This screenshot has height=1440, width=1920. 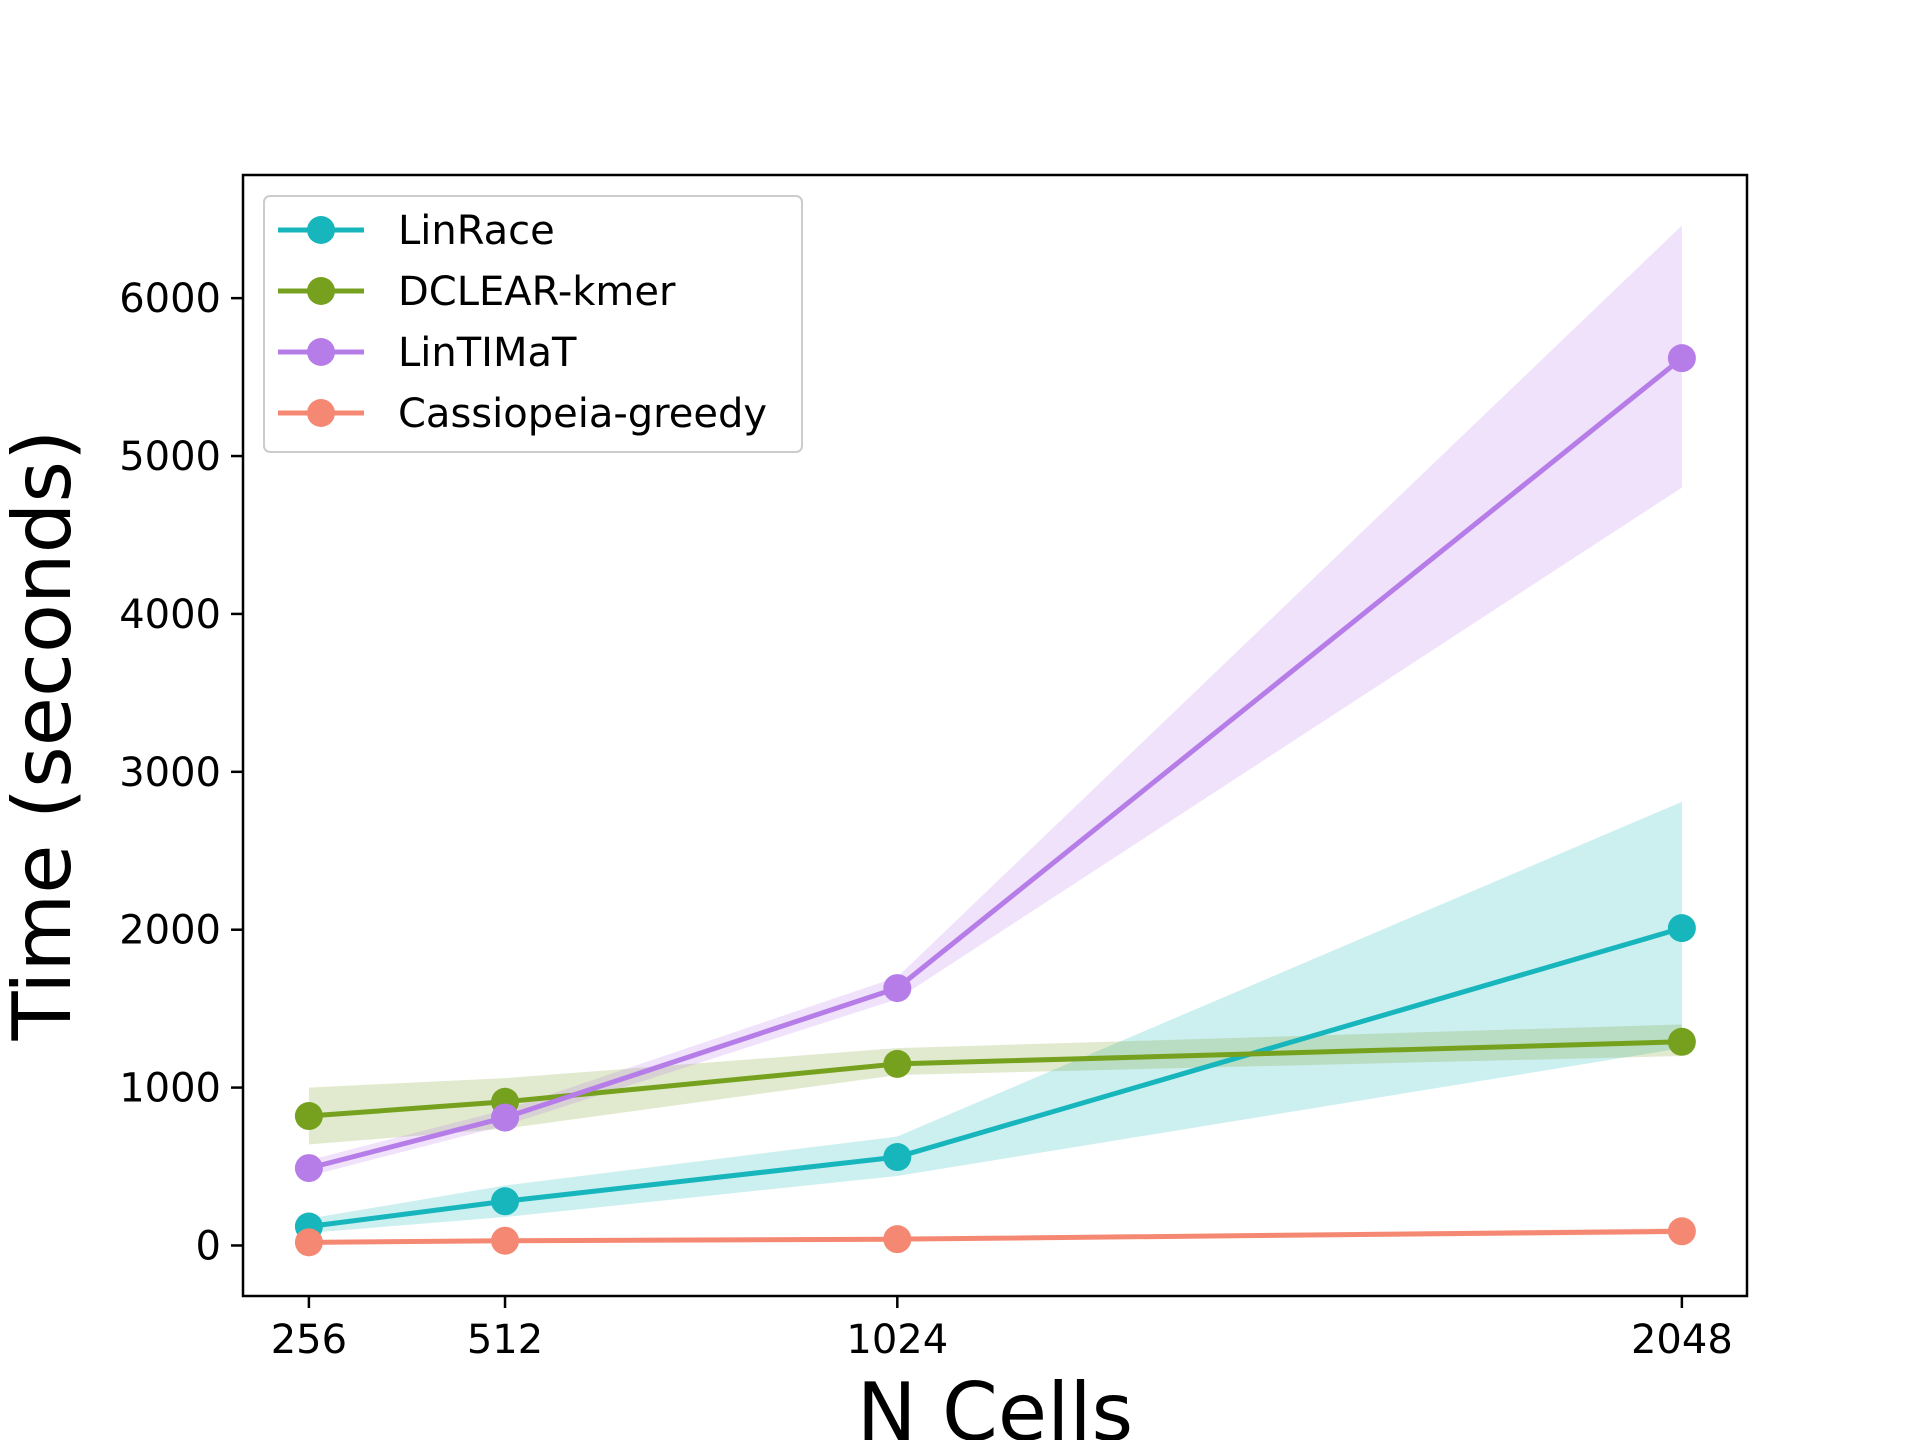 I want to click on legend-label-lintimat: LinTIMaT, so click(x=487, y=353).